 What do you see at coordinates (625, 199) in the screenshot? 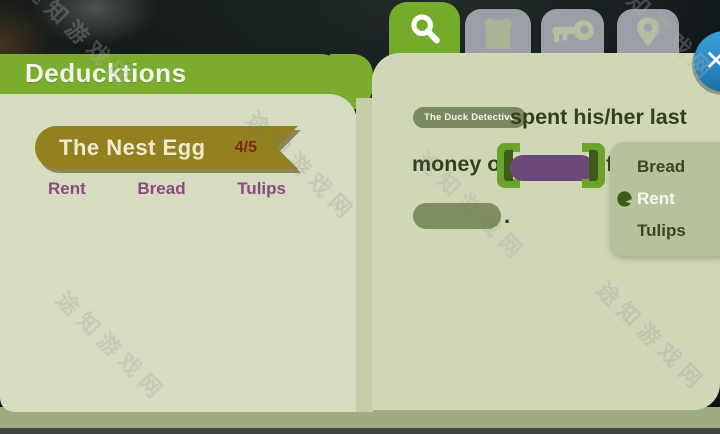
I see `duck-cursor-icon` at bounding box center [625, 199].